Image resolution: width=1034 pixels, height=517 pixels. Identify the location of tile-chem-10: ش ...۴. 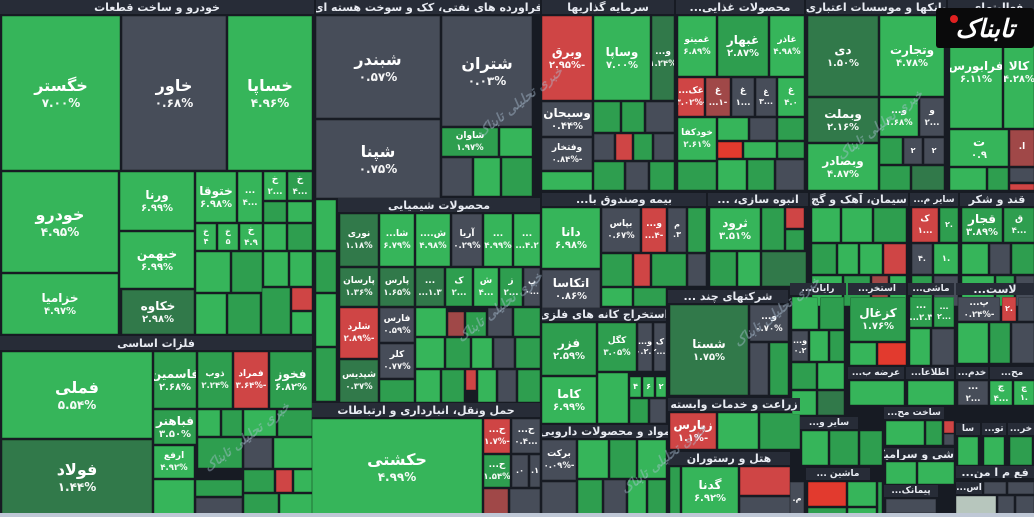
(486, 287).